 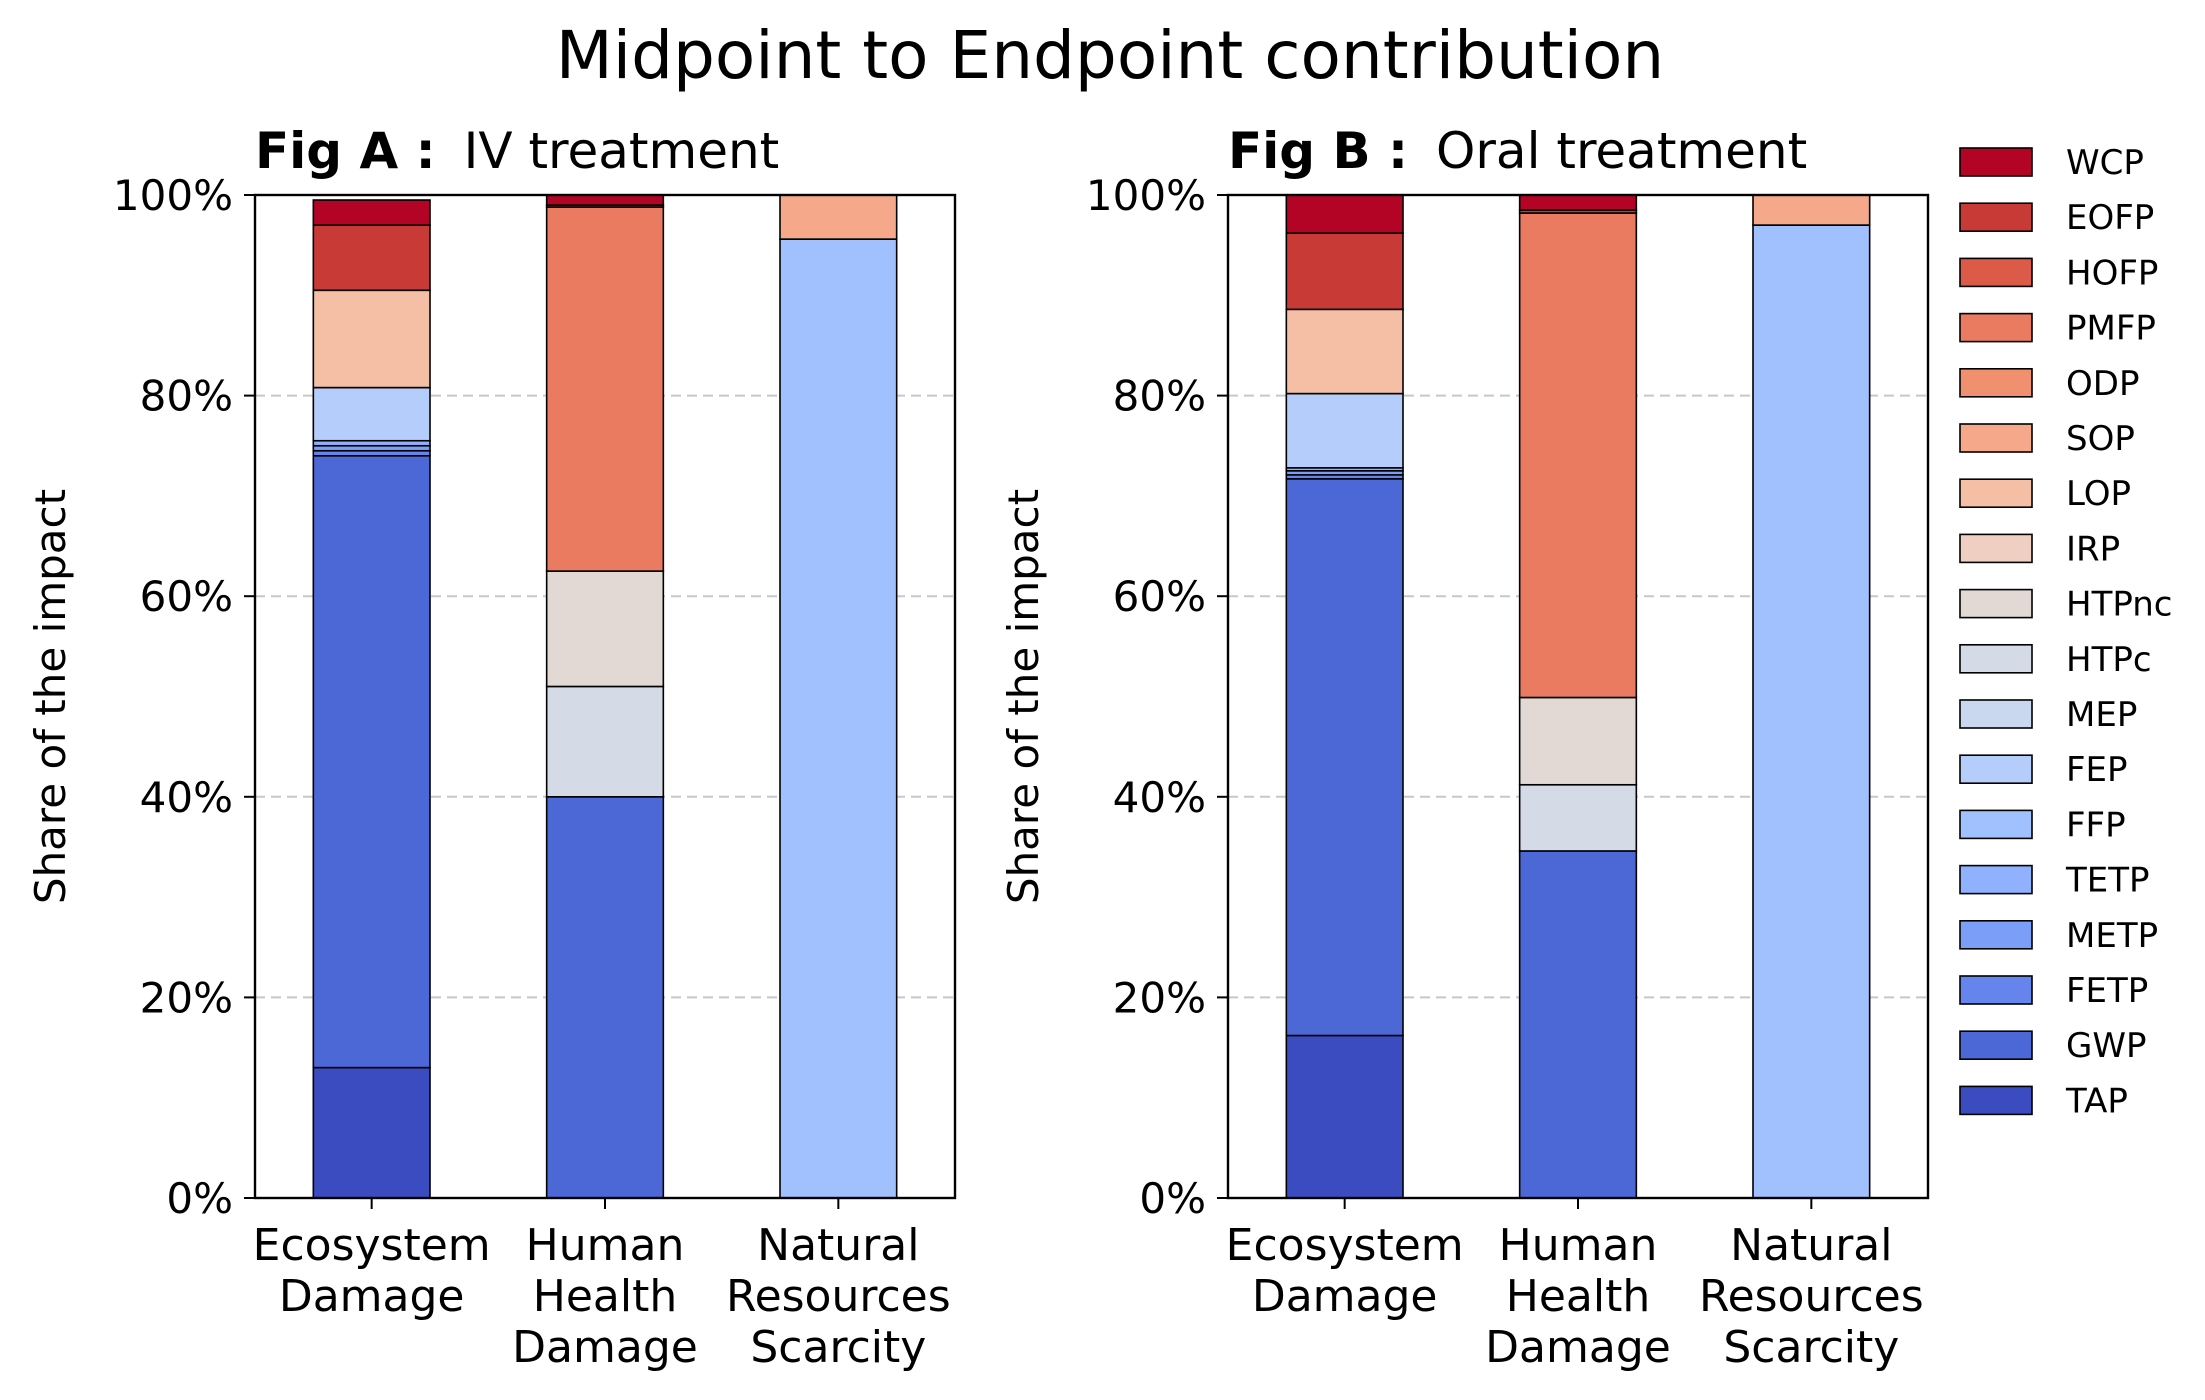 I want to click on legend-label-metp: METP, so click(x=2112, y=936).